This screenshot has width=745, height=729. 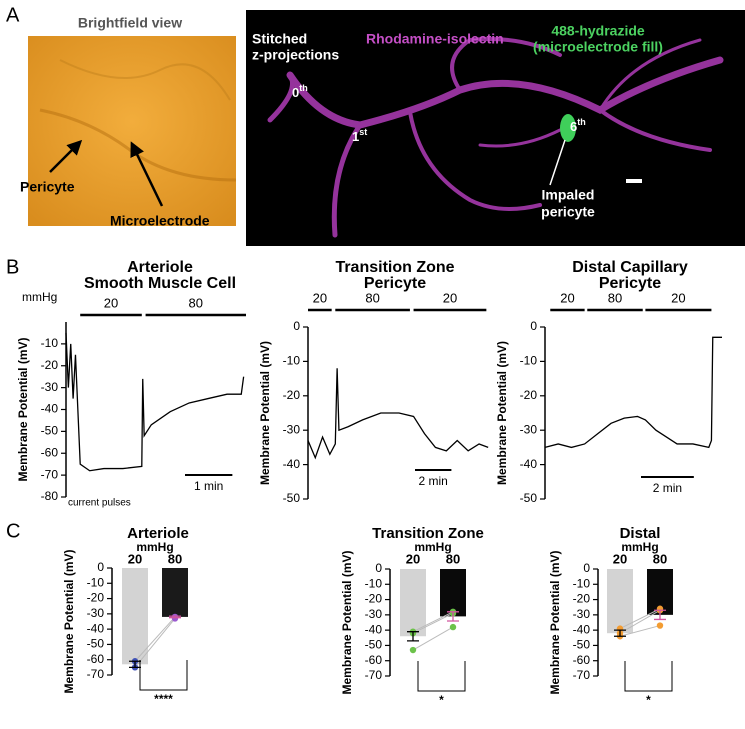 What do you see at coordinates (667, 488) in the screenshot?
I see `scale-label: 2 min` at bounding box center [667, 488].